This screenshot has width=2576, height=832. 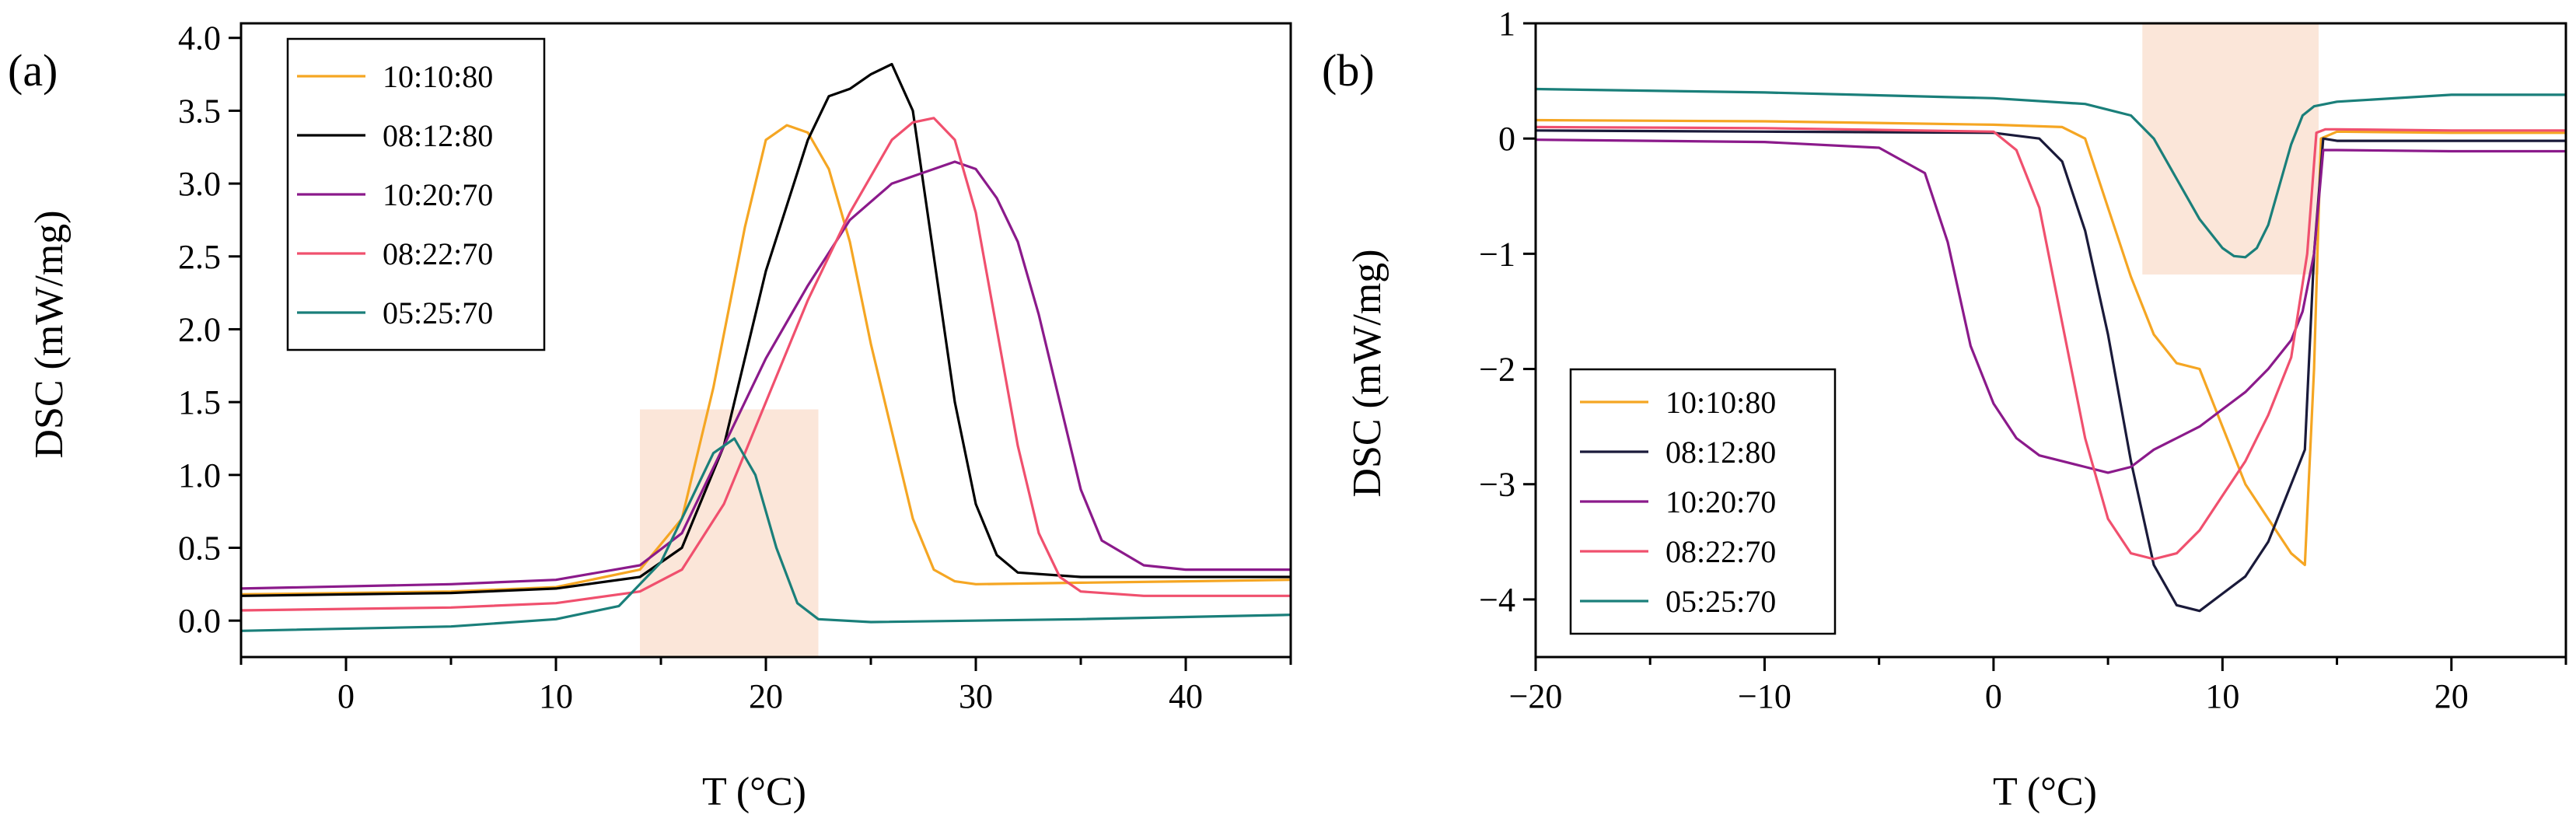 I want to click on highlight-rect-b, so click(x=2230, y=149).